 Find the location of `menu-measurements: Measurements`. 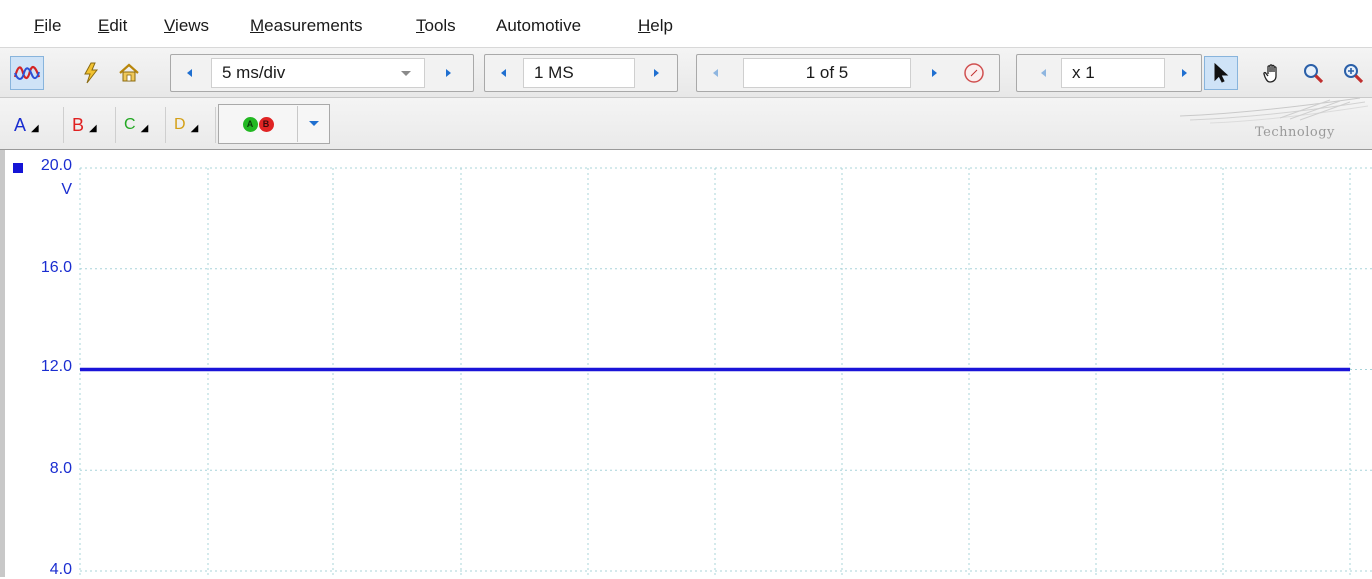

menu-measurements: Measurements is located at coordinates (306, 26).